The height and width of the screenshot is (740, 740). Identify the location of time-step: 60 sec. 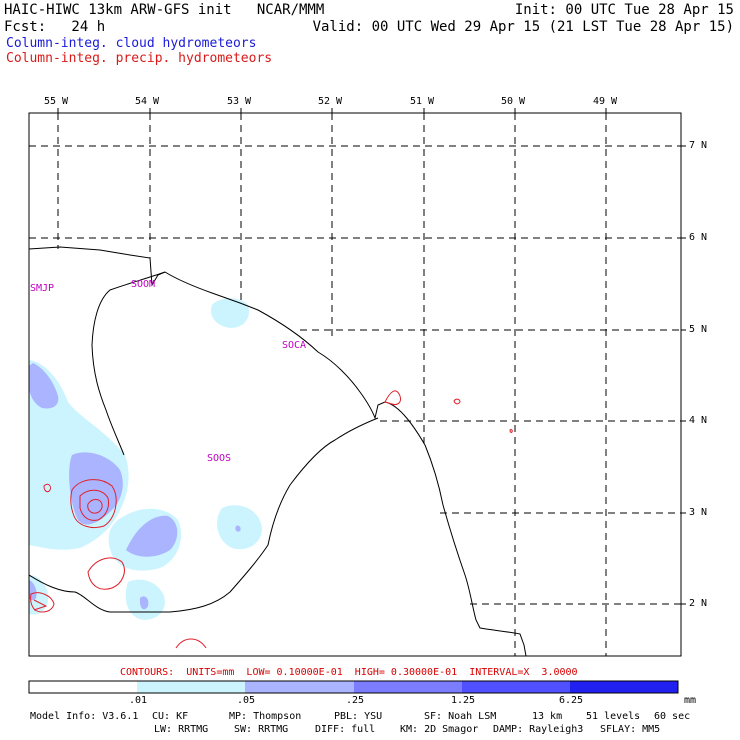
(672, 716).